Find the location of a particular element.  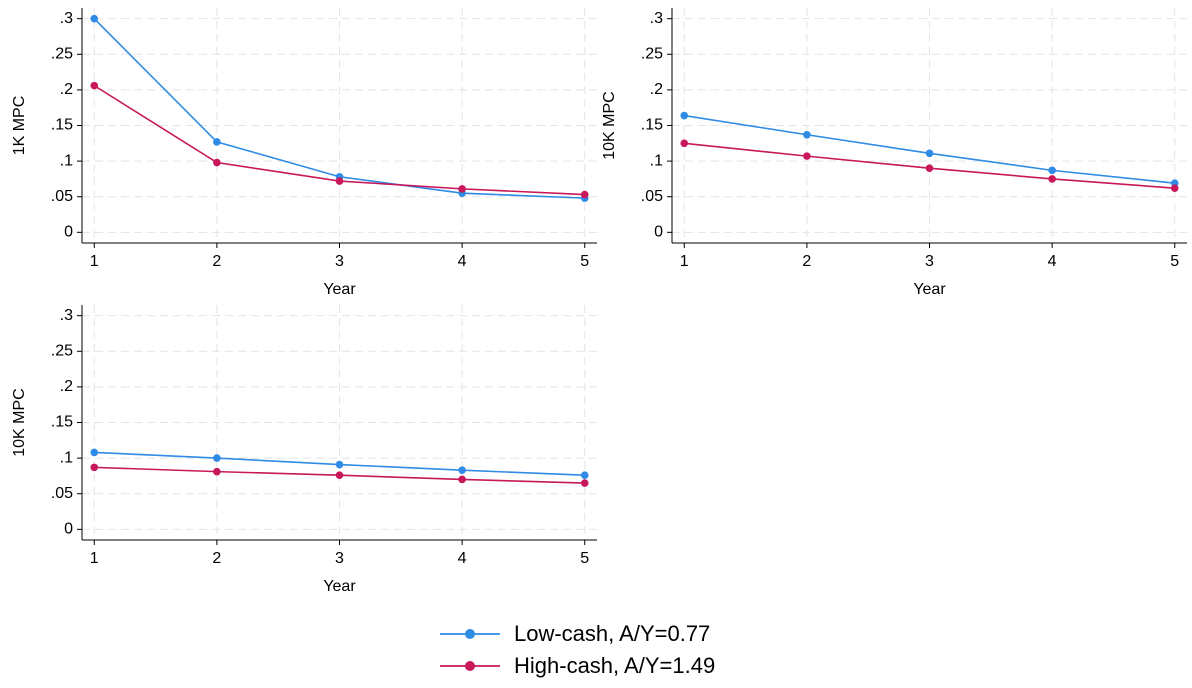

y-axis-label: 1K MPC is located at coordinates (19, 126).